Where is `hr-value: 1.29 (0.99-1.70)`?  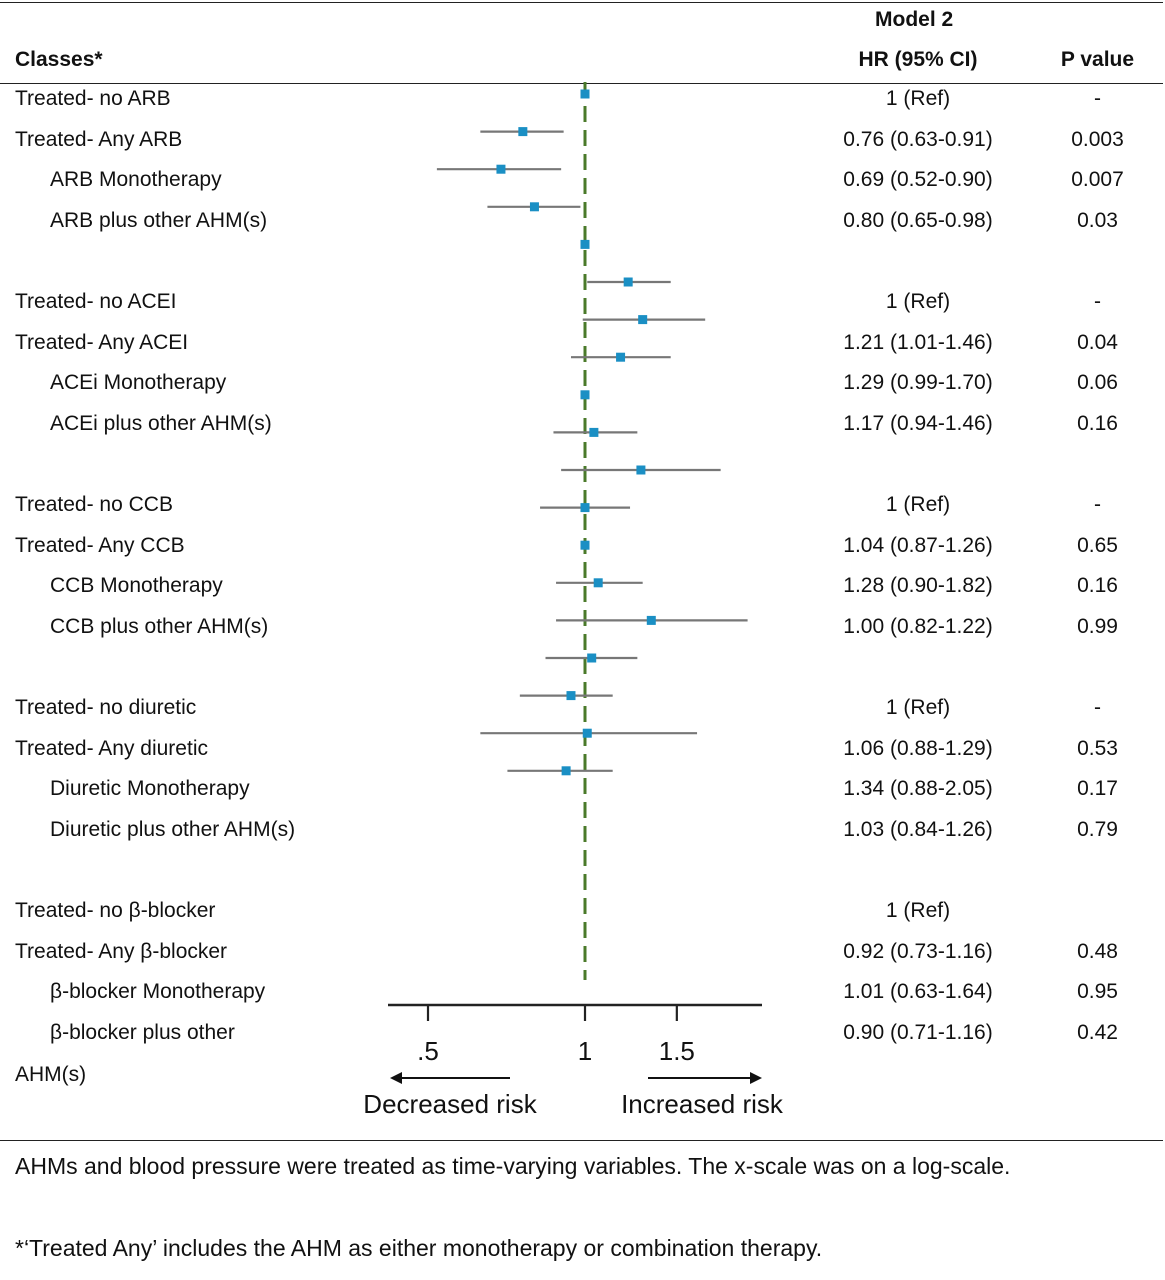
hr-value: 1.29 (0.99-1.70) is located at coordinates (918, 382).